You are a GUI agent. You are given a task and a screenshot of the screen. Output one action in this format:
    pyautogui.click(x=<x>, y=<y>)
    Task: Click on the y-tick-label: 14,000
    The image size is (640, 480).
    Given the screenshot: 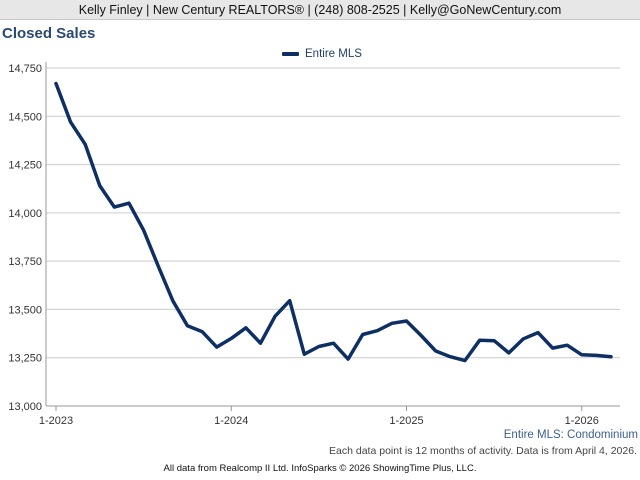 What is the action you would take?
    pyautogui.click(x=25, y=214)
    